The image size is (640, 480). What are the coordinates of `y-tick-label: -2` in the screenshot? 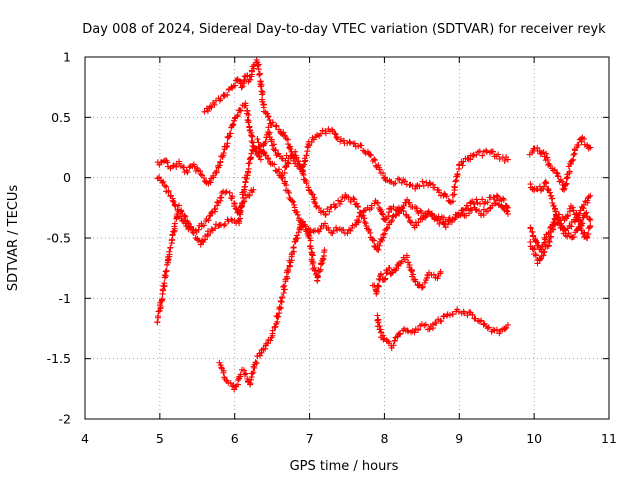 It's located at (65, 419).